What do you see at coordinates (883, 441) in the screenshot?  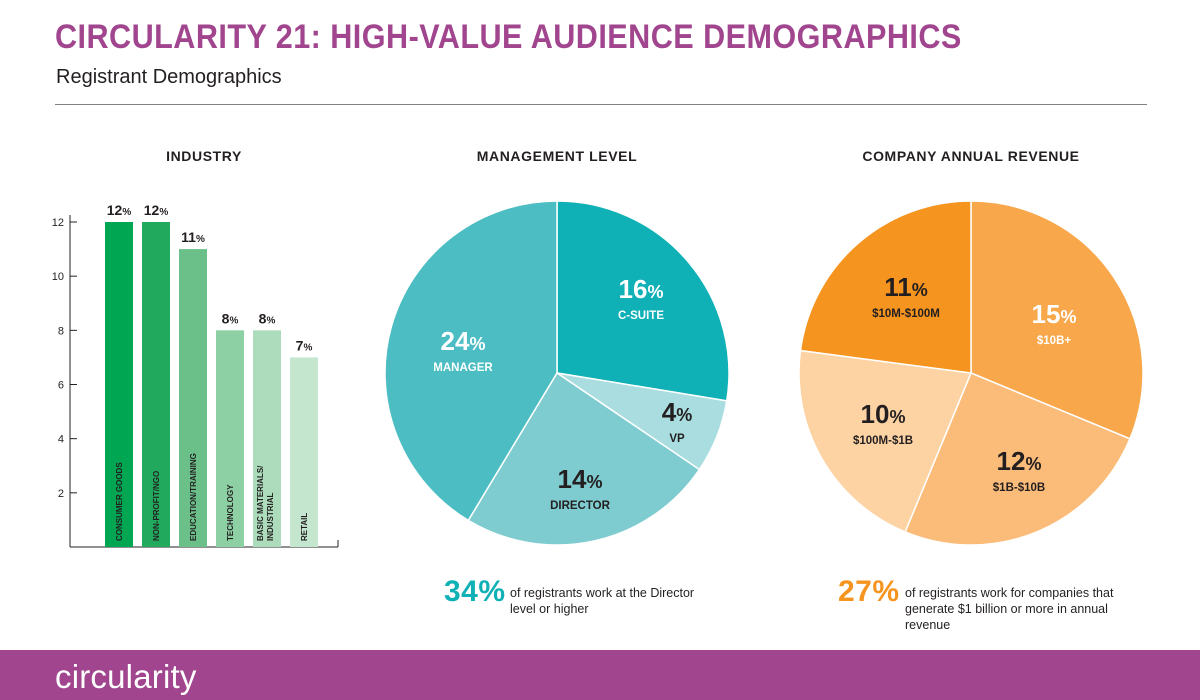 I see `revenue-slice-label: $100M-$1B` at bounding box center [883, 441].